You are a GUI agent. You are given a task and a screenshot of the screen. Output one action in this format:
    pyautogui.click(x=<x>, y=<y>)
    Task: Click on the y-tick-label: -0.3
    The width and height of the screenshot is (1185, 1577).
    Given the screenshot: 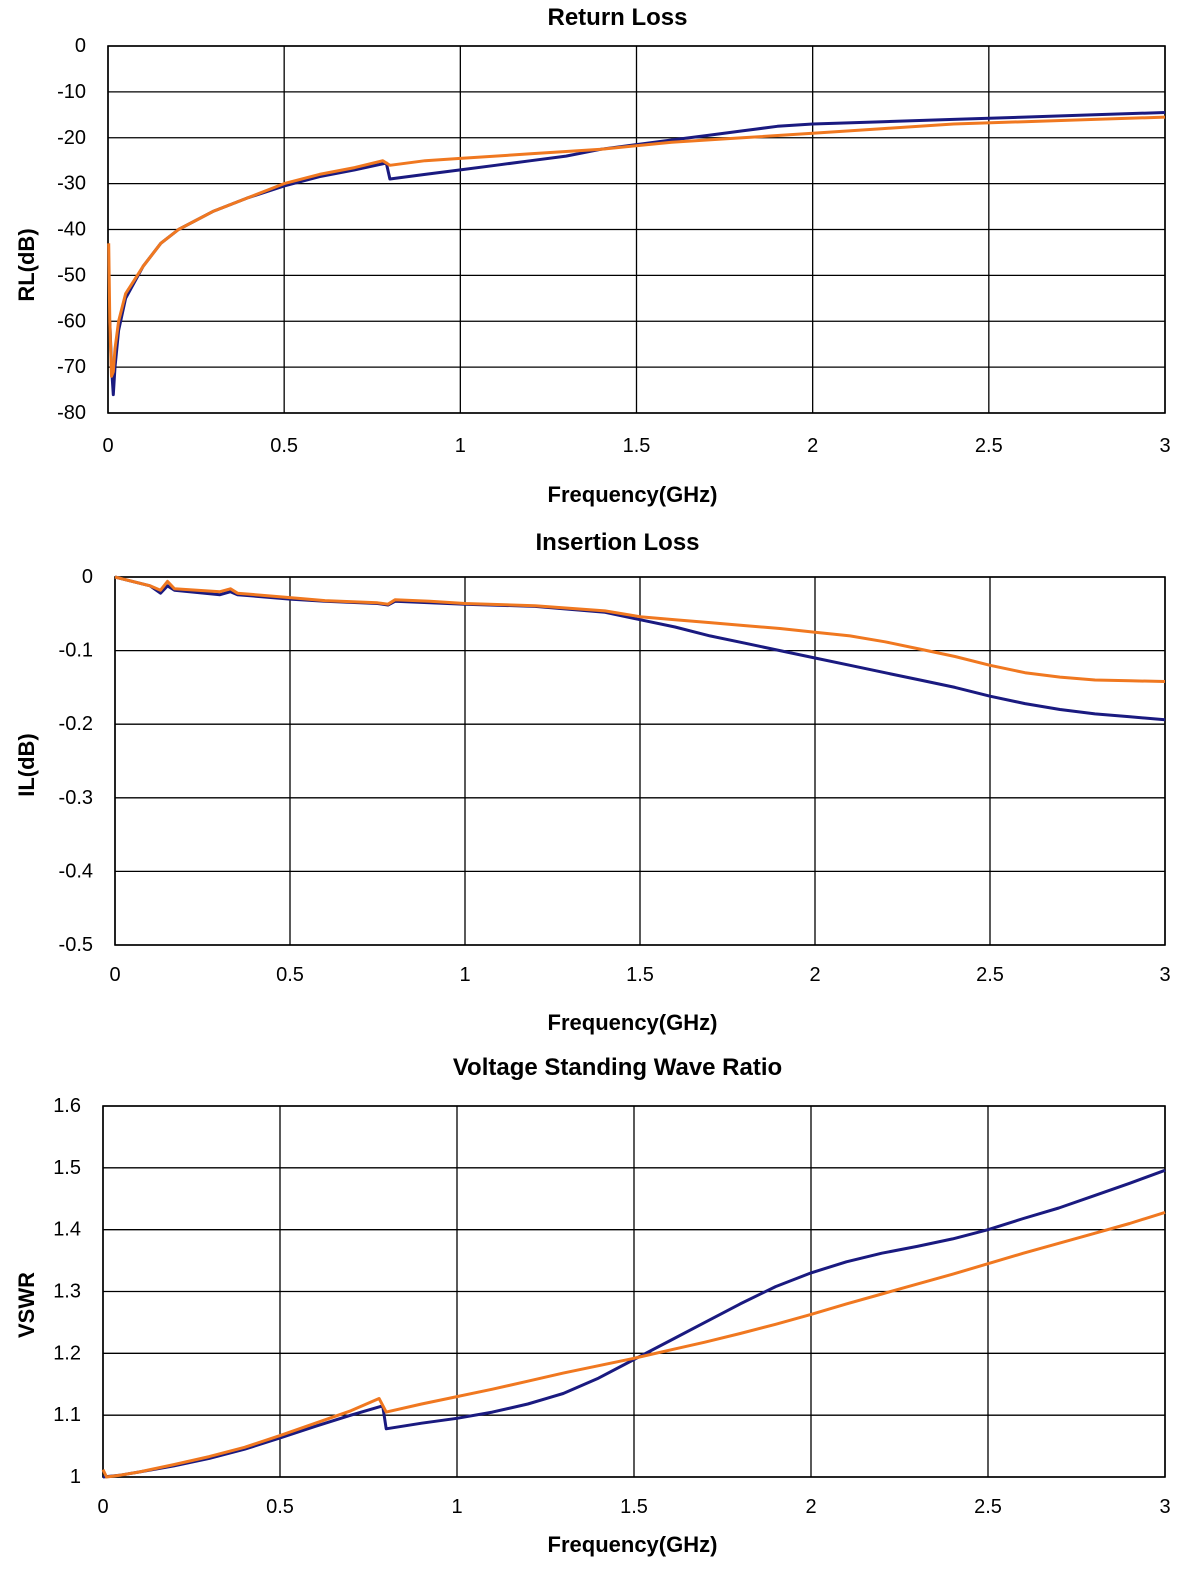 What is the action you would take?
    pyautogui.click(x=76, y=798)
    